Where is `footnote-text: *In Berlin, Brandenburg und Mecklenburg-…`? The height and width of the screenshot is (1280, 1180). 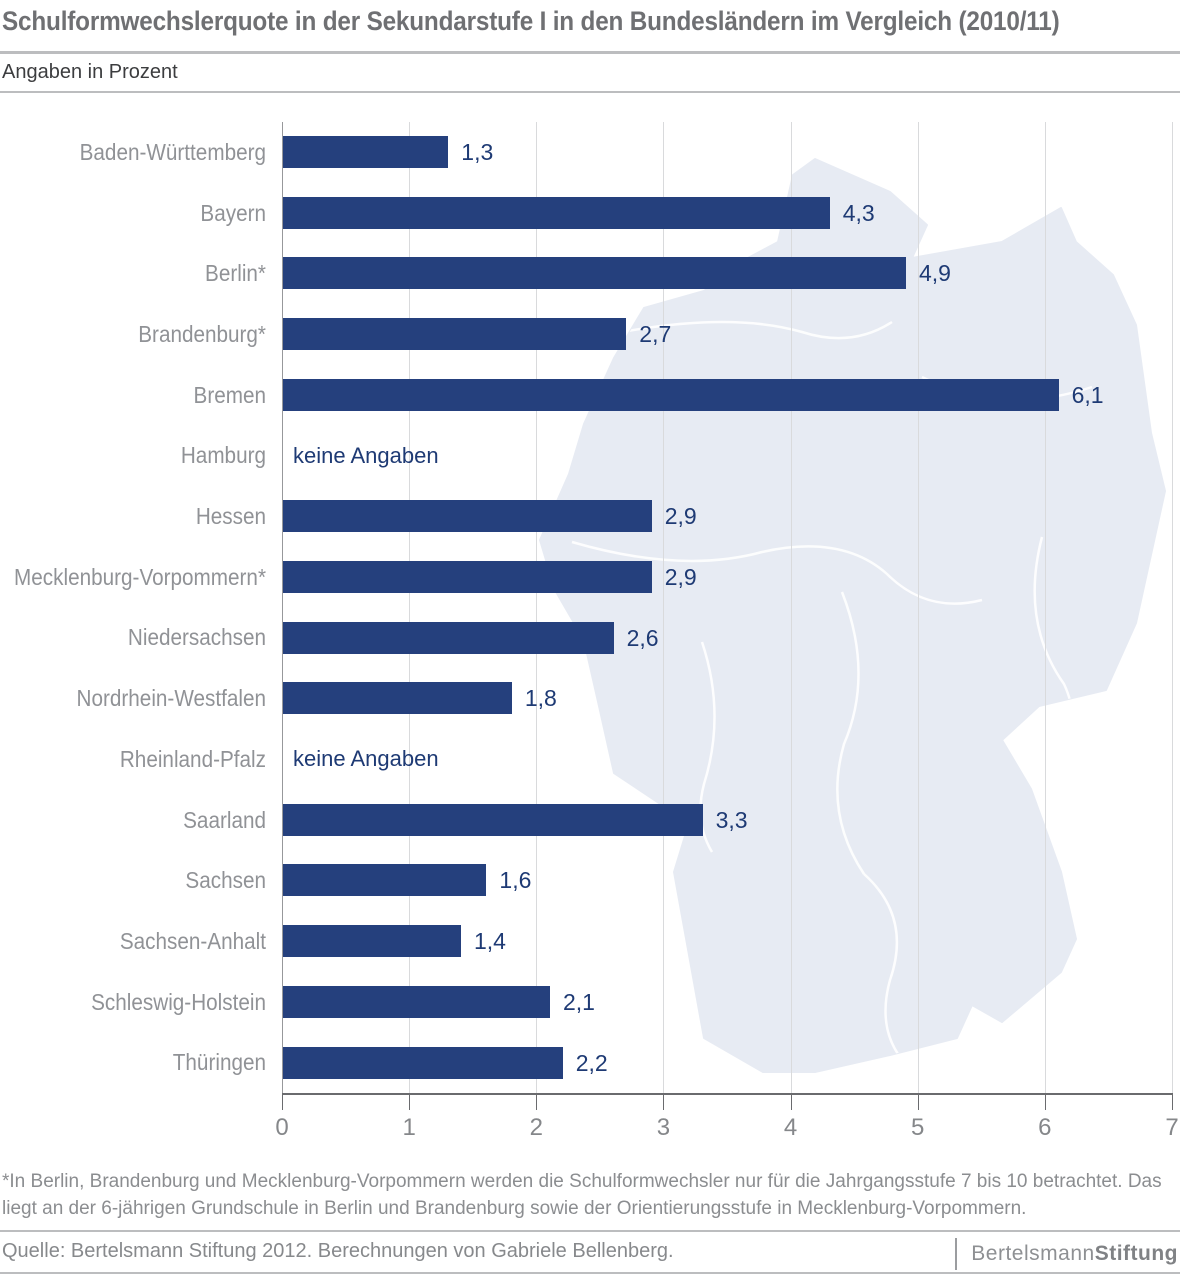 footnote-text: *In Berlin, Brandenburg und Mecklenburg-… is located at coordinates (582, 1195).